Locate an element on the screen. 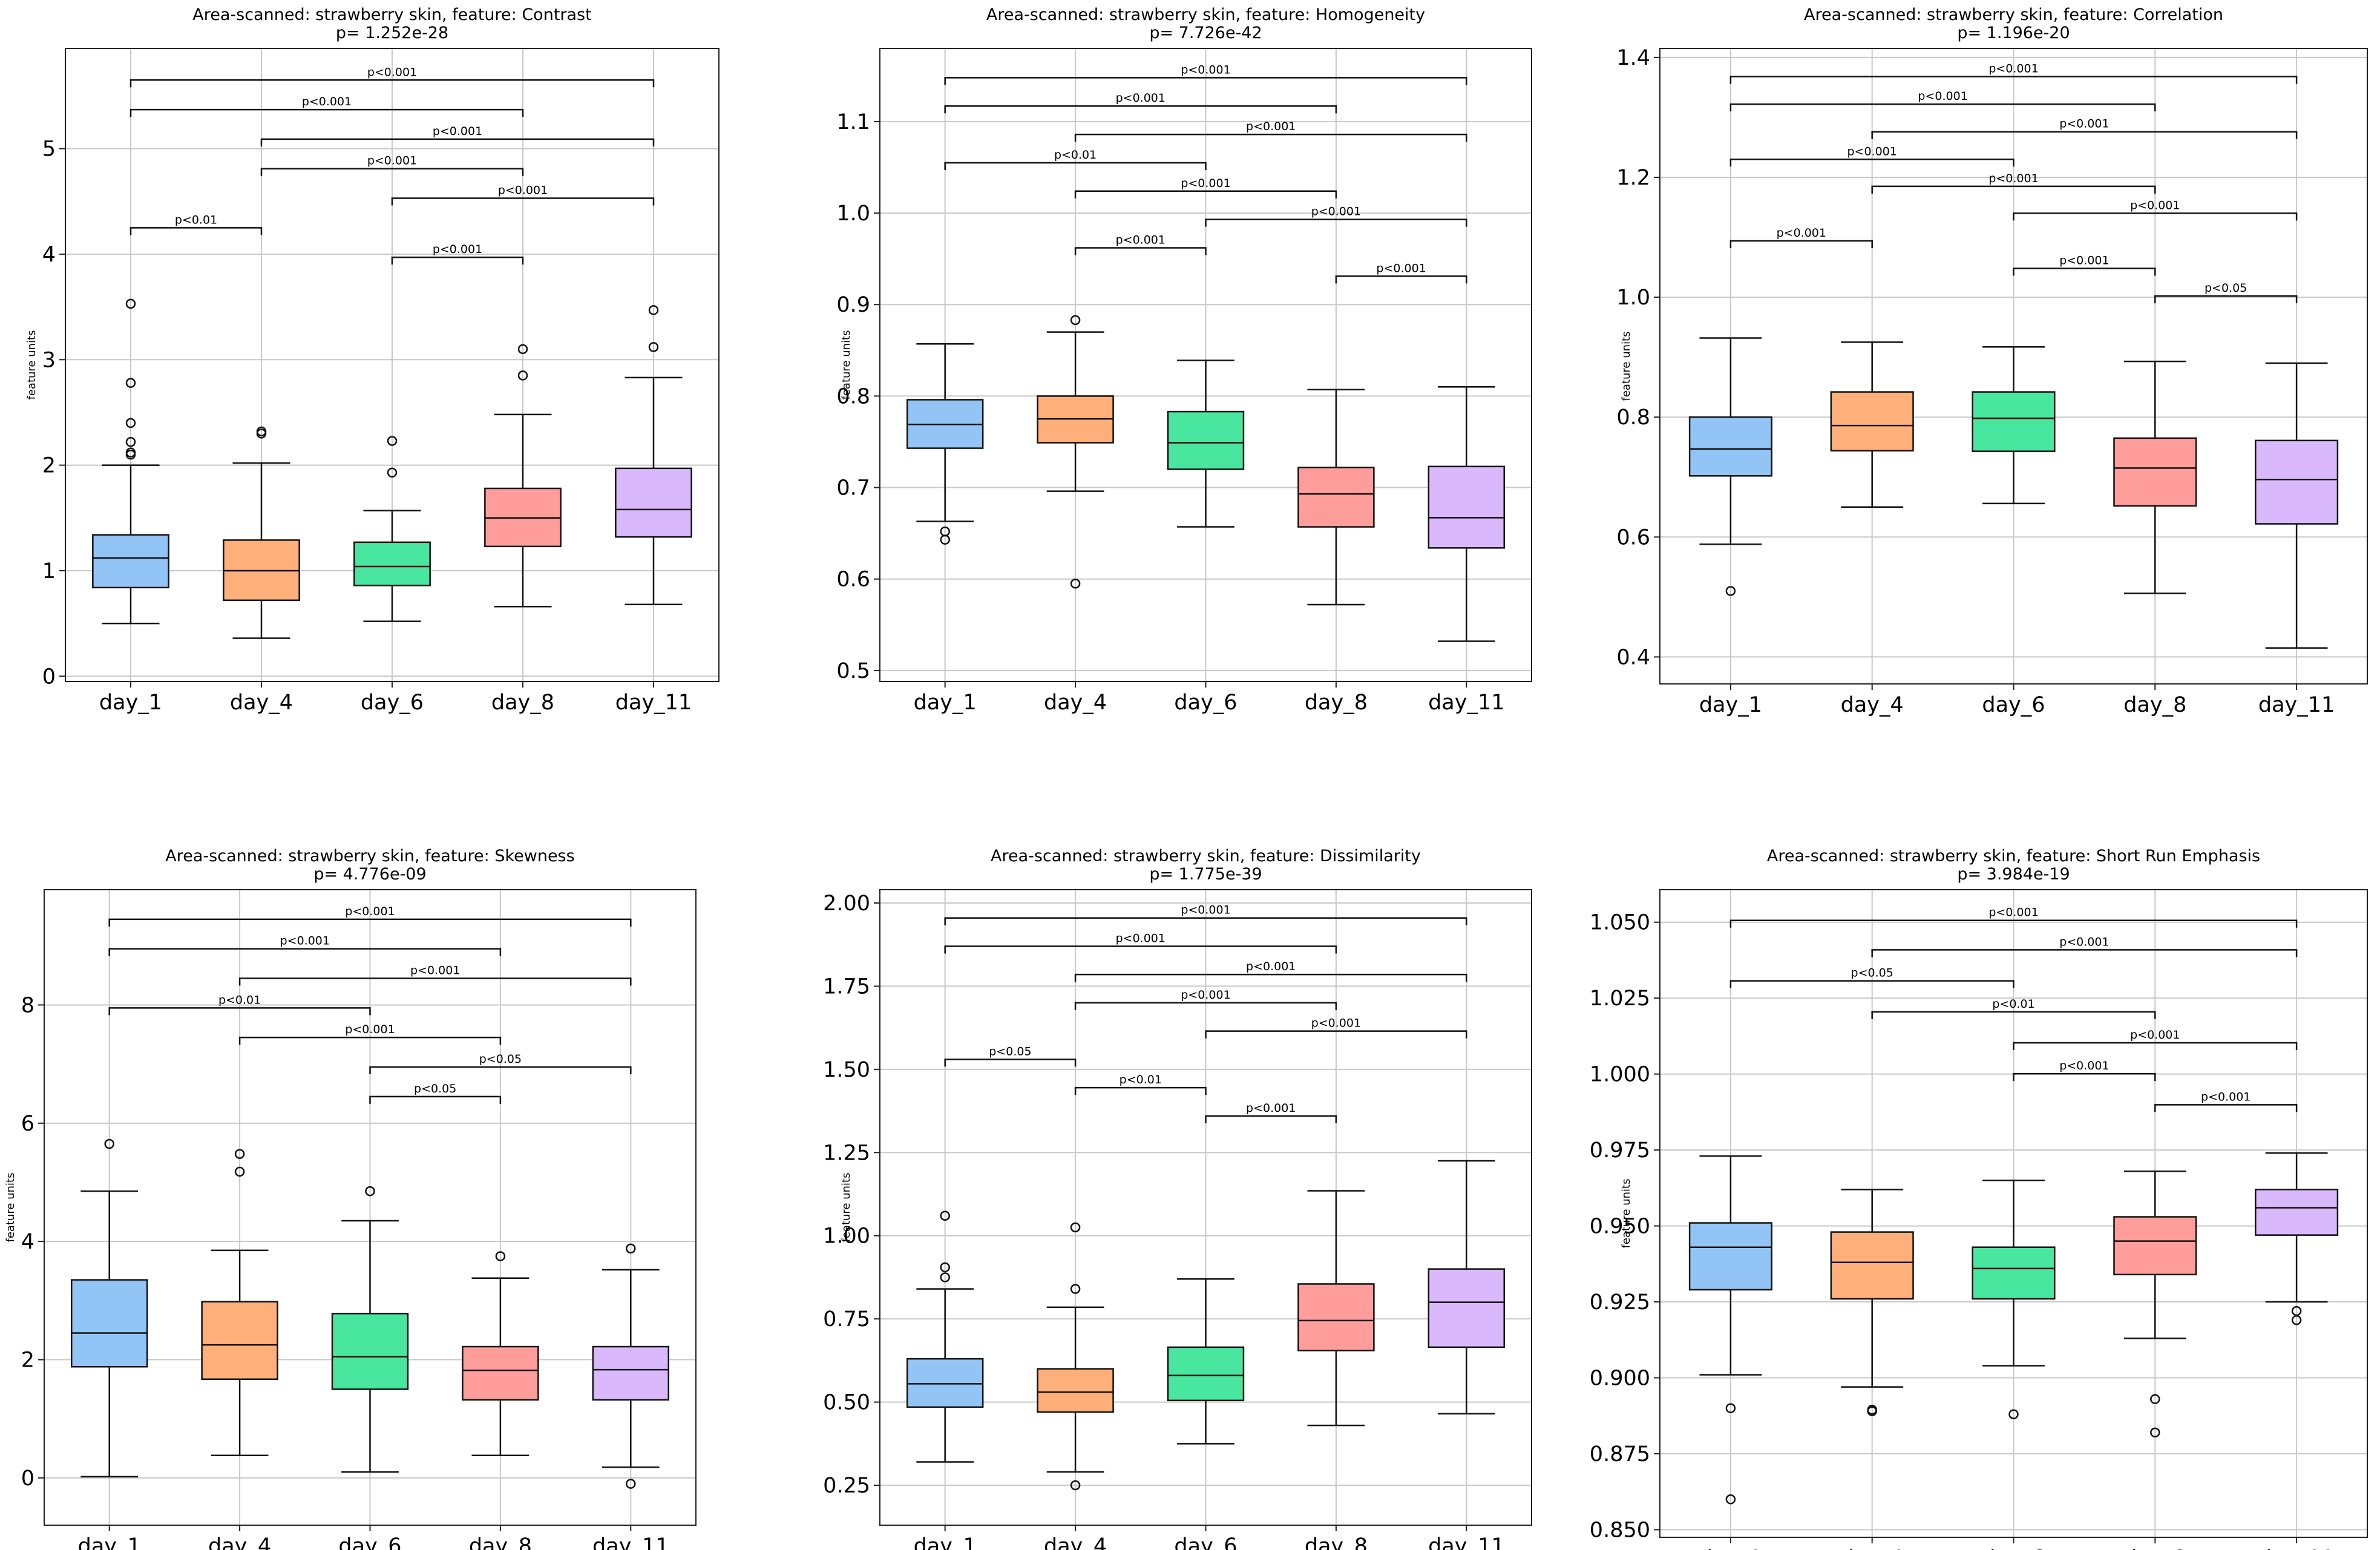 This screenshot has width=2380, height=1550. y-tick-label: 1.050 is located at coordinates (1620, 923).